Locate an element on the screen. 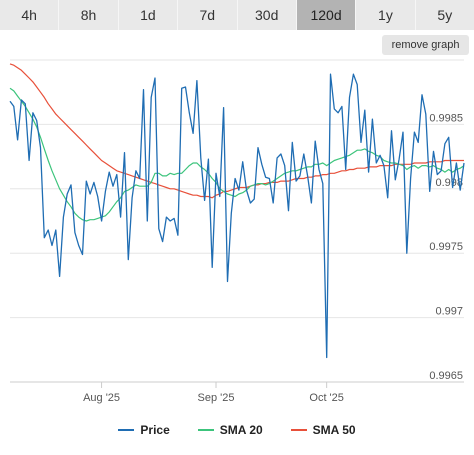 This screenshot has width=474, height=455. tab-8h: 8h is located at coordinates (89, 15).